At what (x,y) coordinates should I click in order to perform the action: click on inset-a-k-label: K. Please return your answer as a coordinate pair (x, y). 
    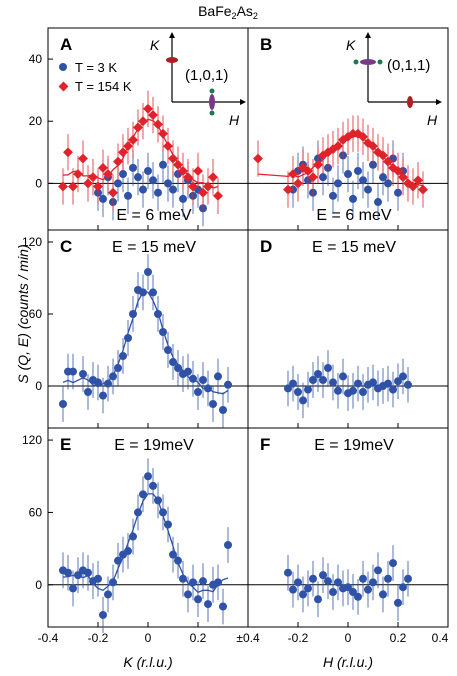
    Looking at the image, I should click on (155, 45).